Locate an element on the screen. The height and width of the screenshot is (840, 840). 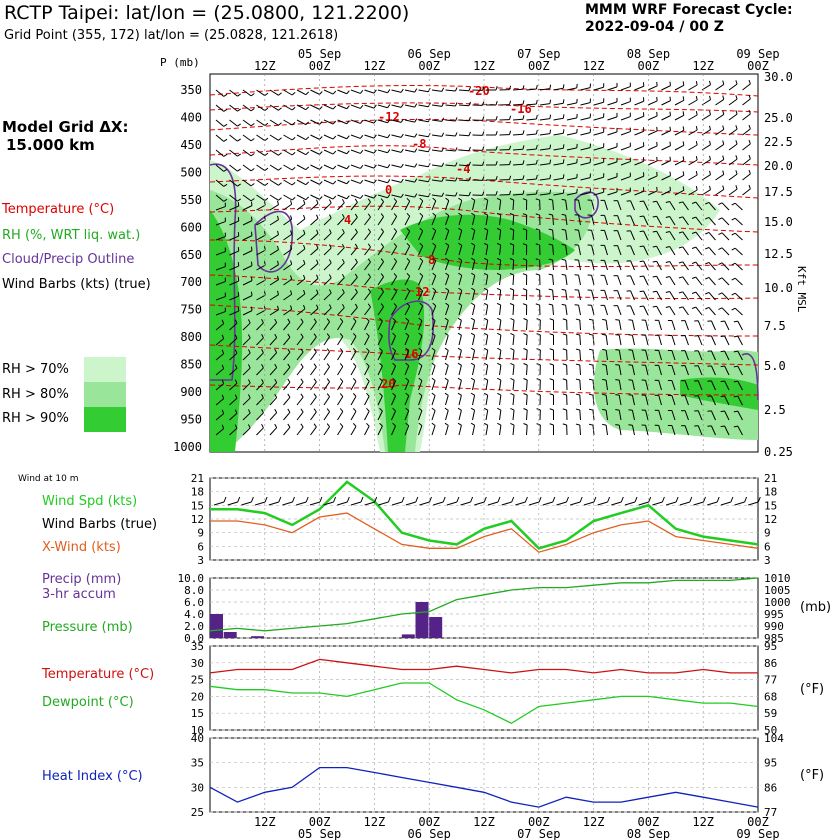
y-tick: 104 is located at coordinates (774, 738).